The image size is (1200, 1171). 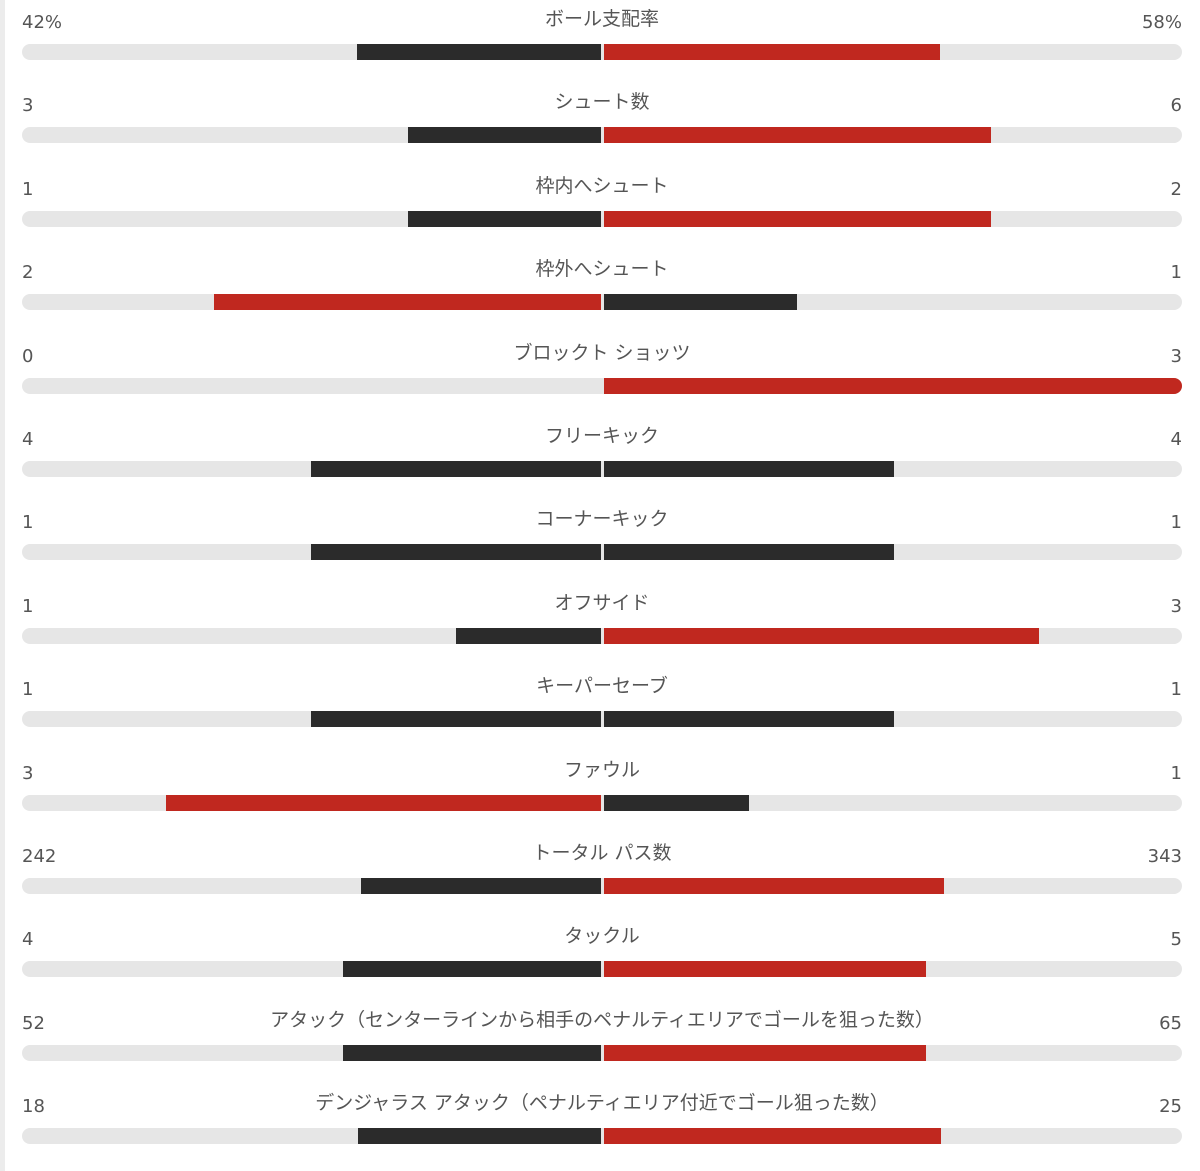 I want to click on left-edge-border, so click(x=2, y=585).